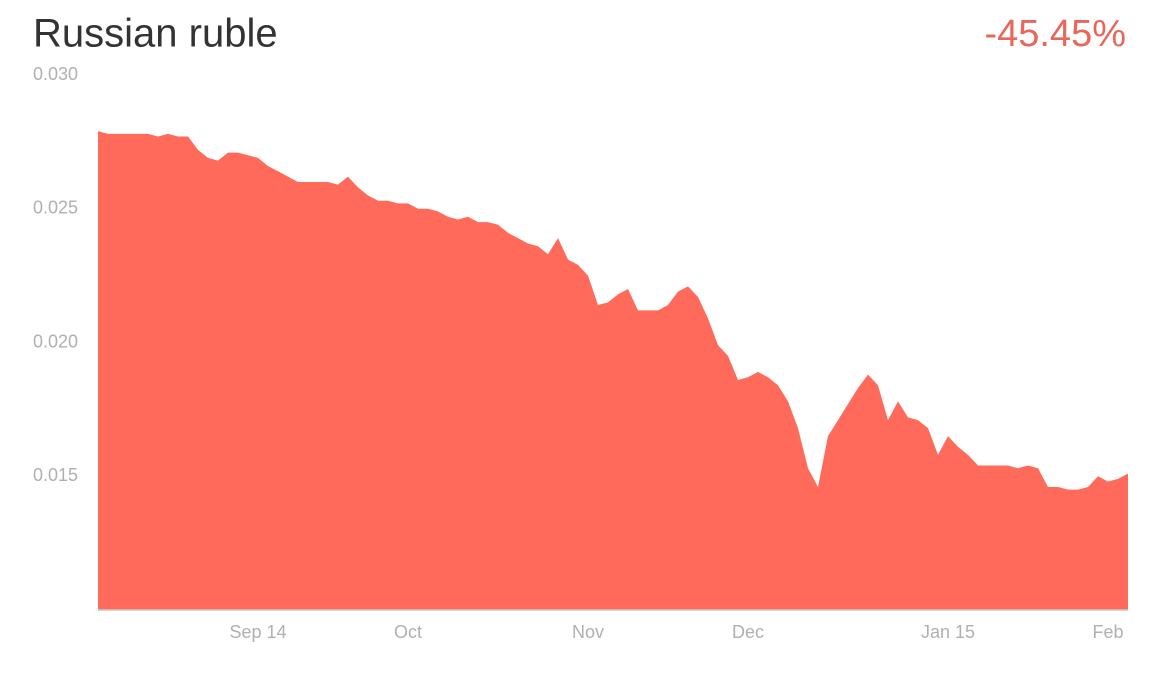 The width and height of the screenshot is (1157, 700). I want to click on y-tick-label: 0.015, so click(55, 475).